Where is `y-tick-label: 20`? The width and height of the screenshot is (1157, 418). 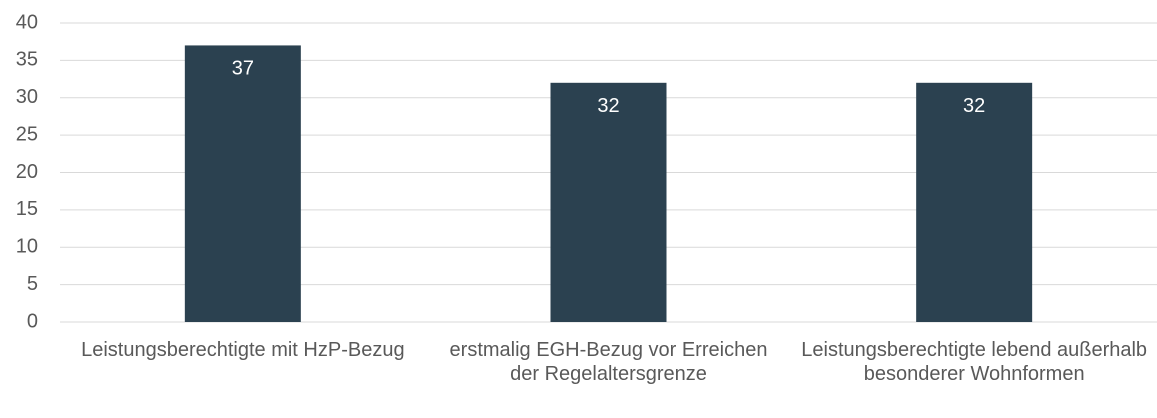
y-tick-label: 20 is located at coordinates (27, 172).